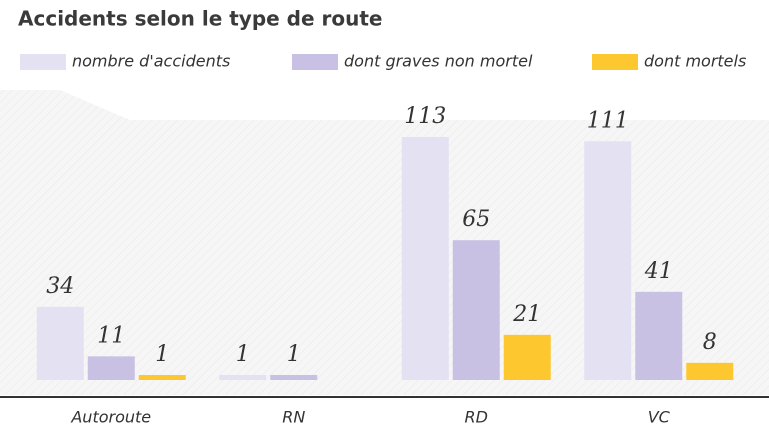 This screenshot has height=429, width=769. Describe the element at coordinates (608, 120) in the screenshot. I see `data-label: 111` at that location.